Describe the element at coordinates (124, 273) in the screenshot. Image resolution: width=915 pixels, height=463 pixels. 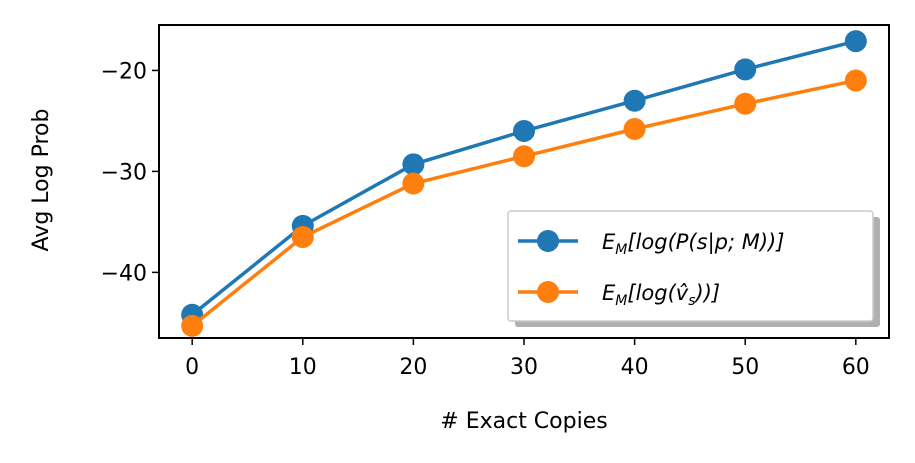
I see `y-tick-label: −40` at that location.